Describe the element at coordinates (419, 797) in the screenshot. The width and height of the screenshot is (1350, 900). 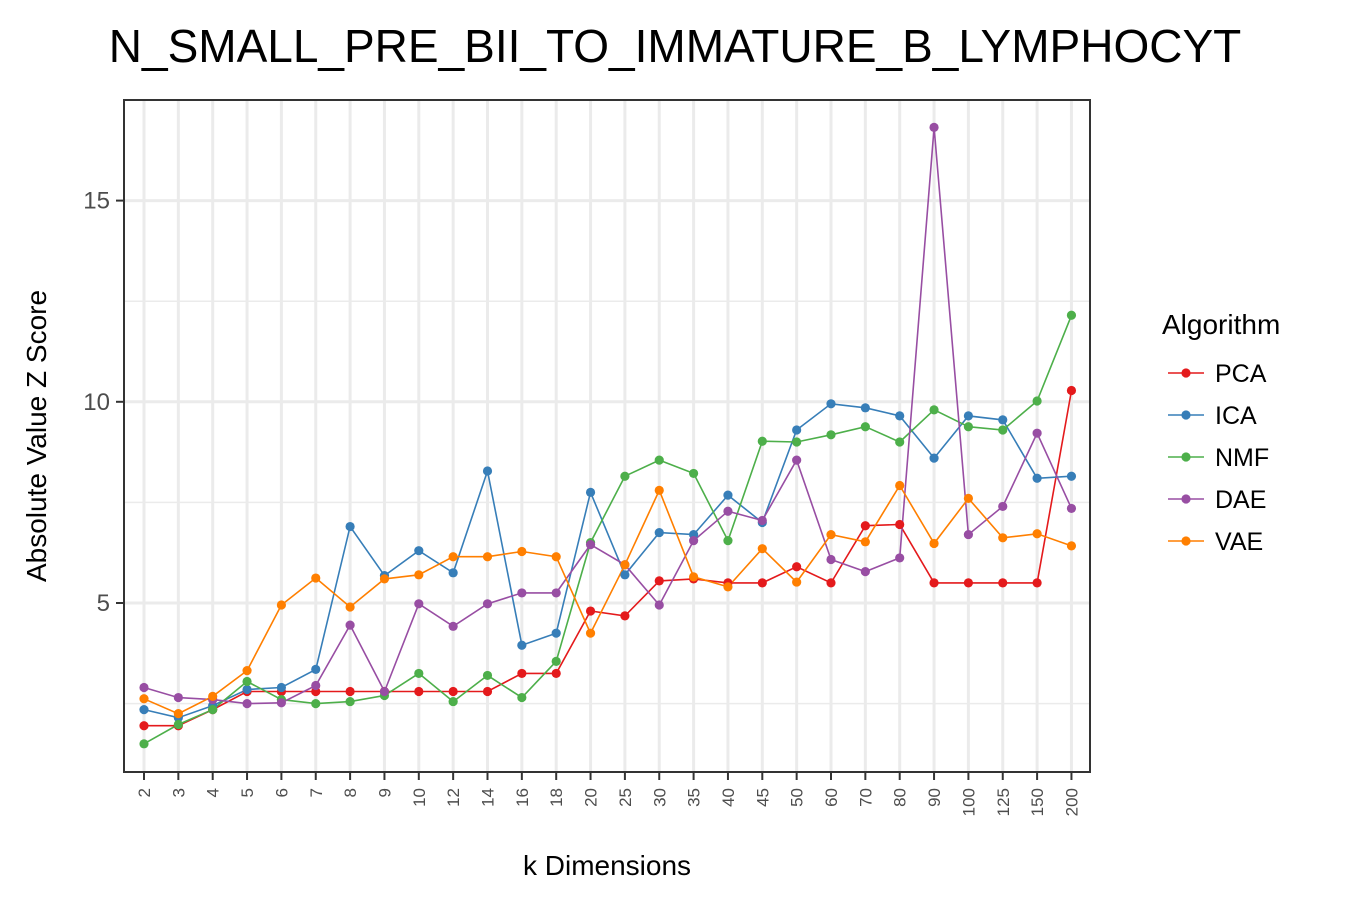
I see `x-tick-label: 10` at that location.